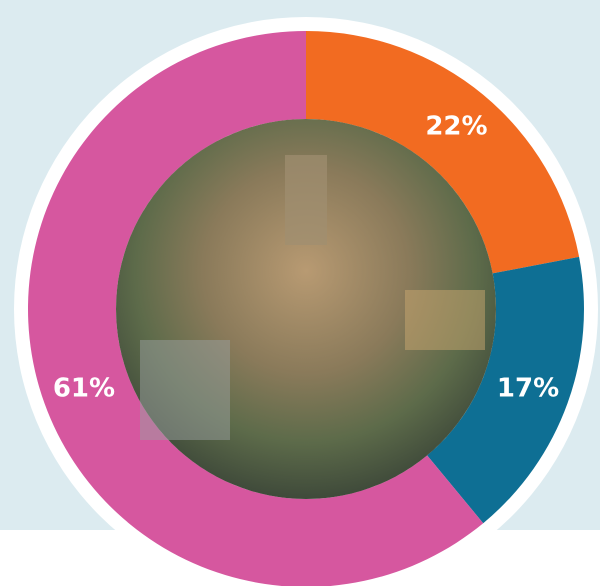 The height and width of the screenshot is (586, 600). I want to click on photo-tower, so click(306, 200).